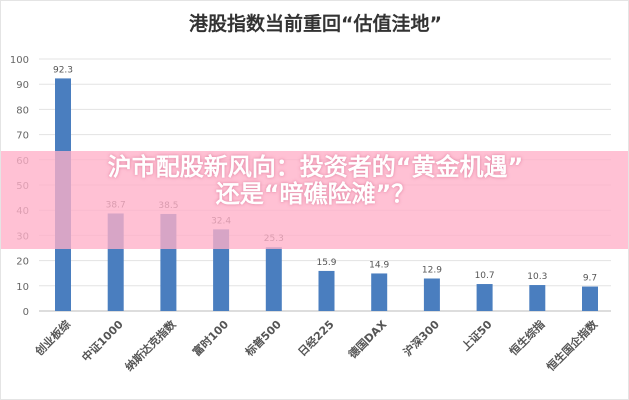  What do you see at coordinates (52, 338) in the screenshot?
I see `x-tick-label: 创业板综` at bounding box center [52, 338].